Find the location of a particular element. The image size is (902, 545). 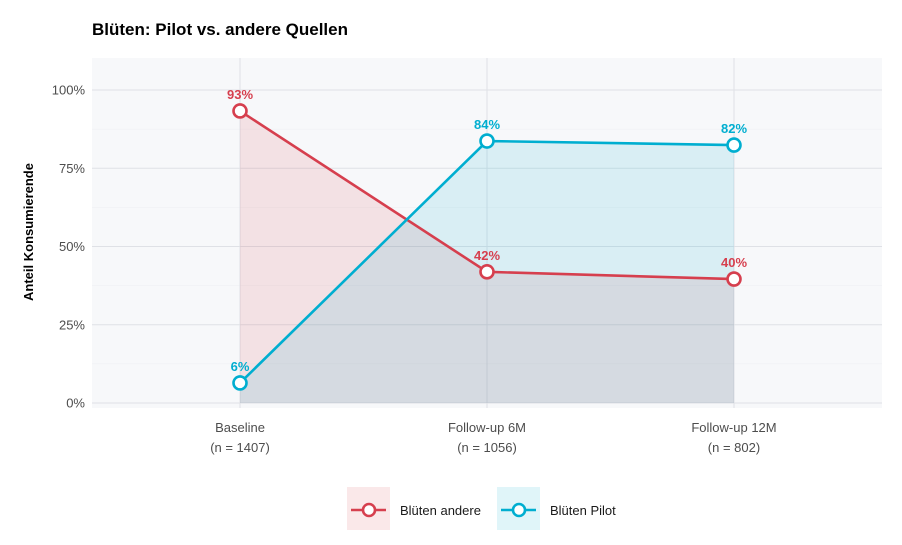

data-label: 82% is located at coordinates (734, 128).